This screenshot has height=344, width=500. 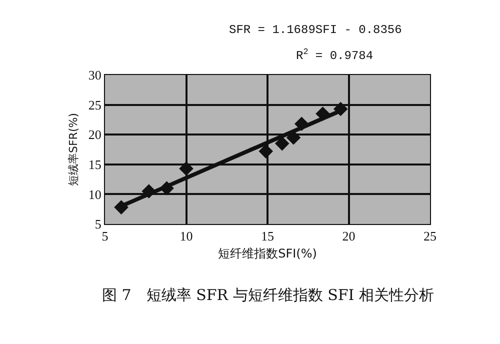 I want to click on y-tick-label: 25, so click(x=95, y=104).